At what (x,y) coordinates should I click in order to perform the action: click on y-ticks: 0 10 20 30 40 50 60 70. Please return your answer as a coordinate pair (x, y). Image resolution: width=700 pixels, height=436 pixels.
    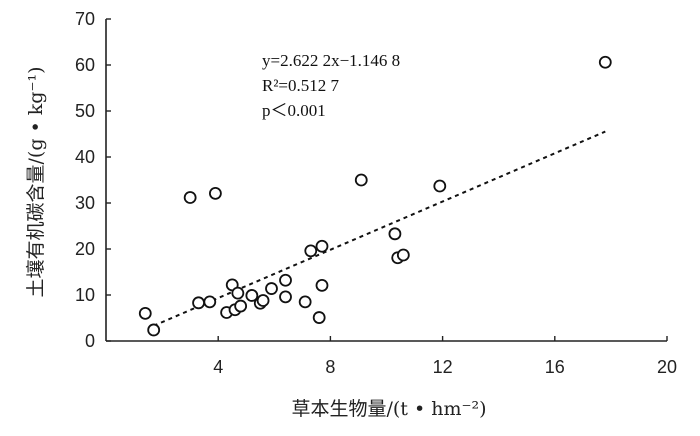
    Looking at the image, I should click on (93, 180).